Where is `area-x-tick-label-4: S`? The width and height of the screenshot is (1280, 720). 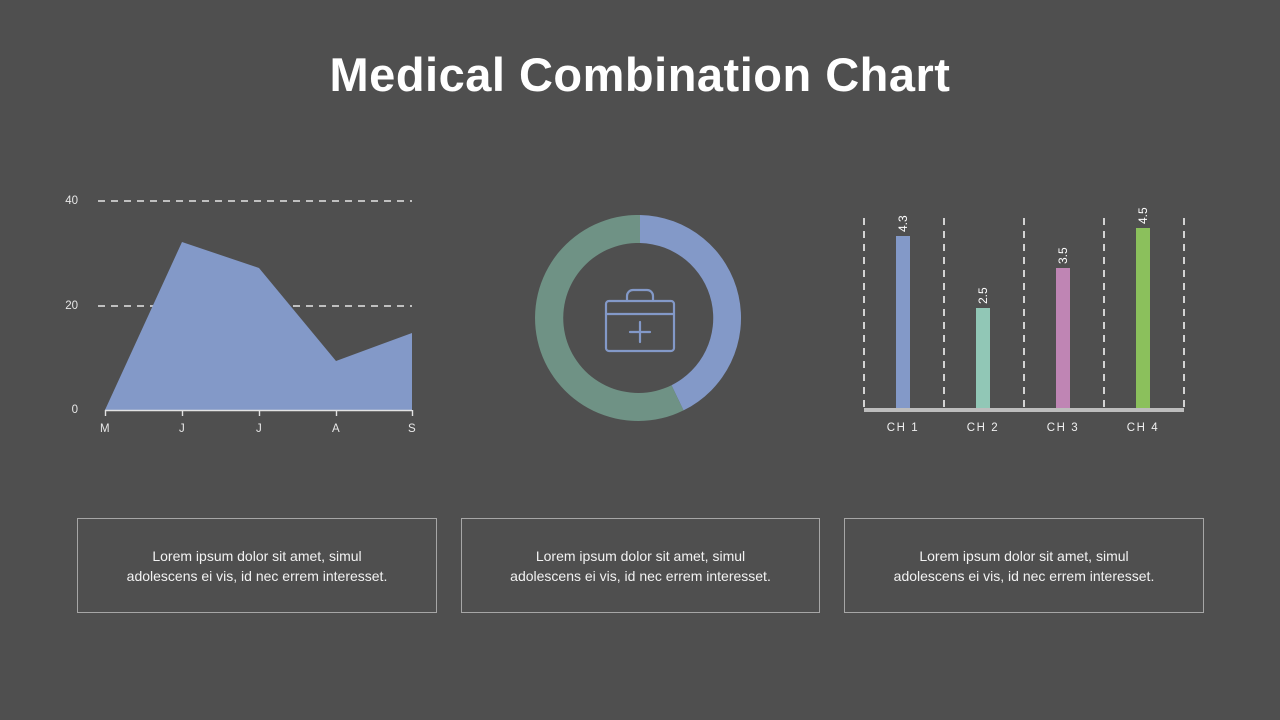
area-x-tick-label-4: S is located at coordinates (412, 429).